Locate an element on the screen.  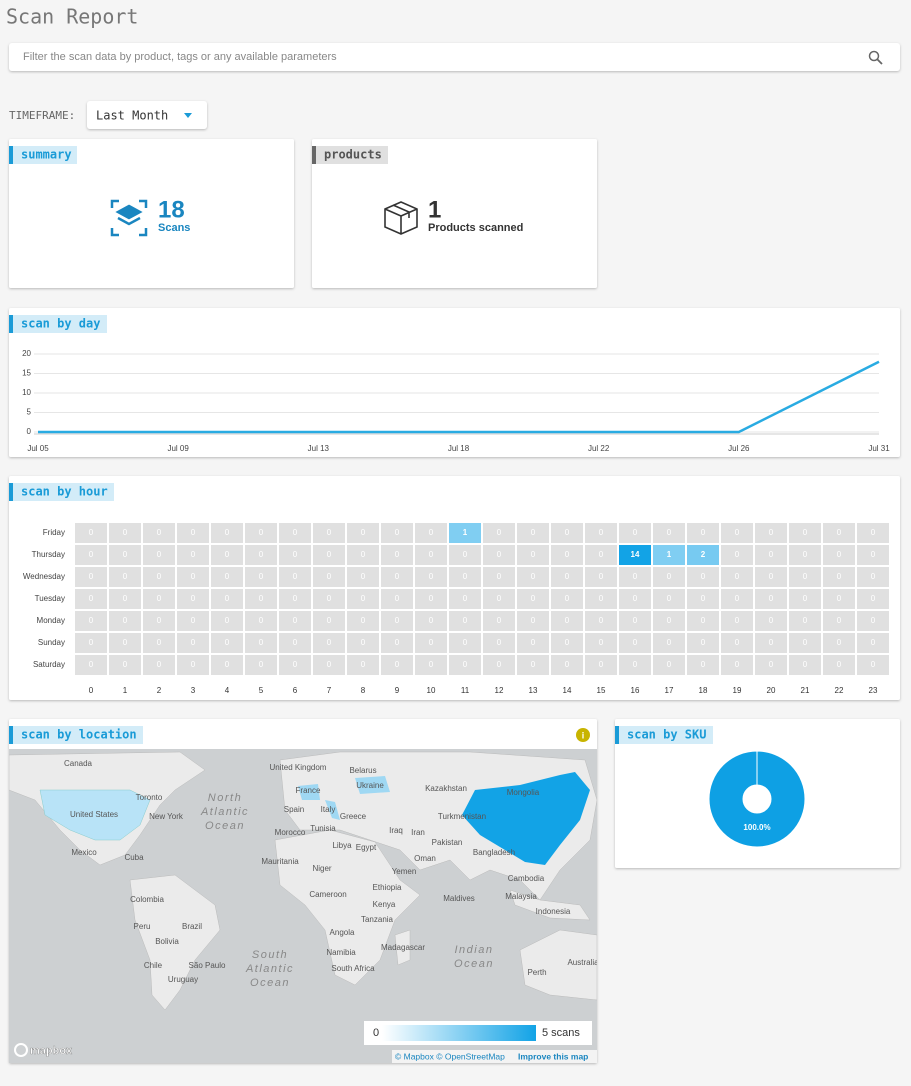
info-icon is located at coordinates (583, 735).